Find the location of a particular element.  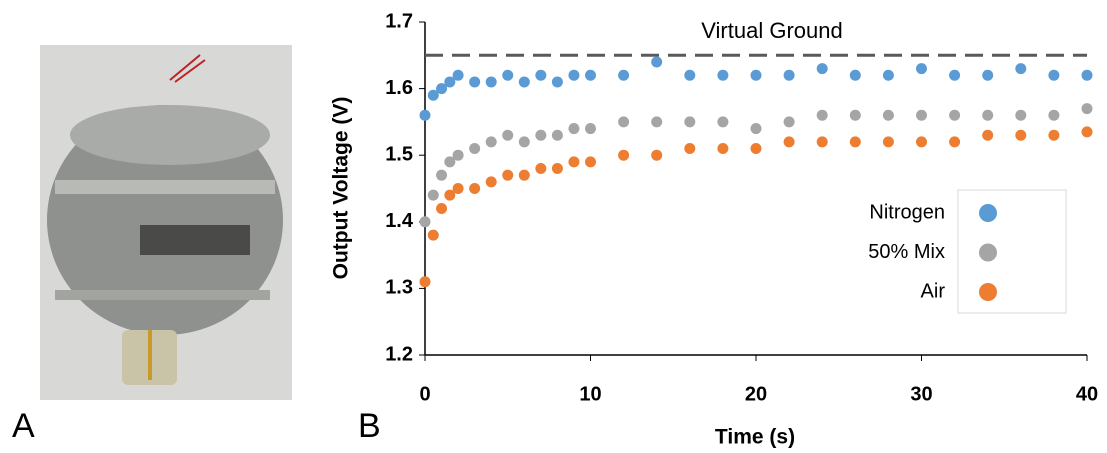

sphere-band is located at coordinates (165, 187).